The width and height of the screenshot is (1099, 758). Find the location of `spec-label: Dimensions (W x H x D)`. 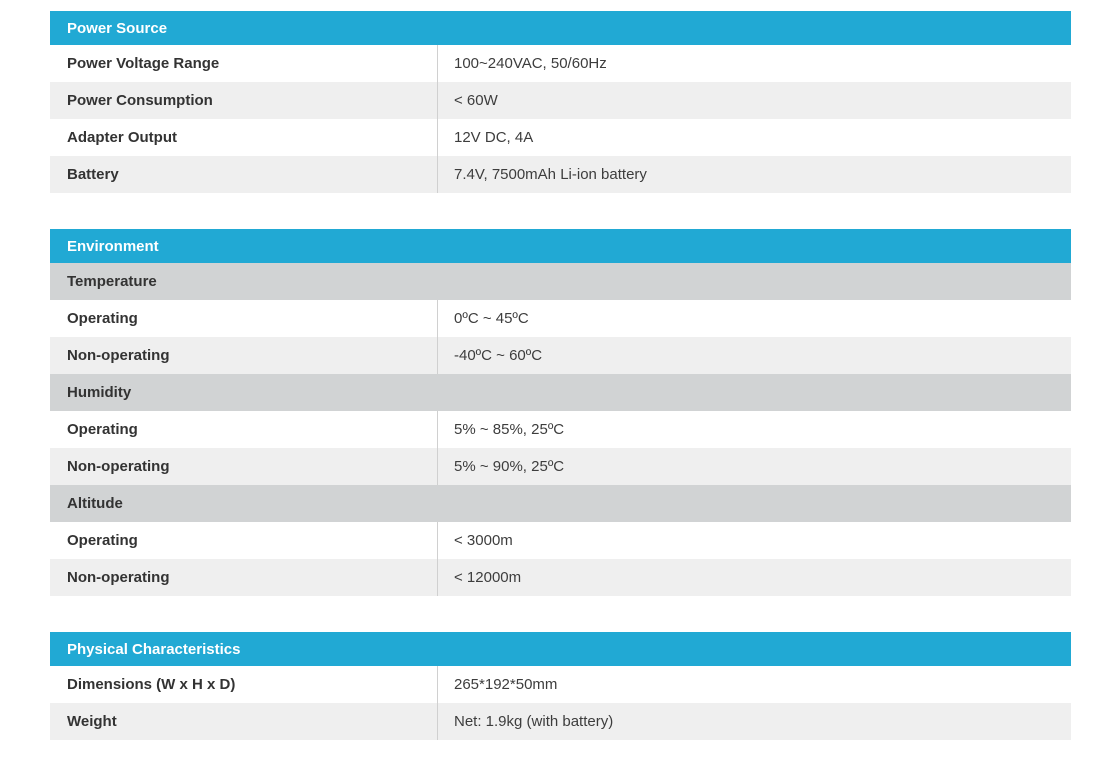

spec-label: Dimensions (W x H x D) is located at coordinates (151, 684).